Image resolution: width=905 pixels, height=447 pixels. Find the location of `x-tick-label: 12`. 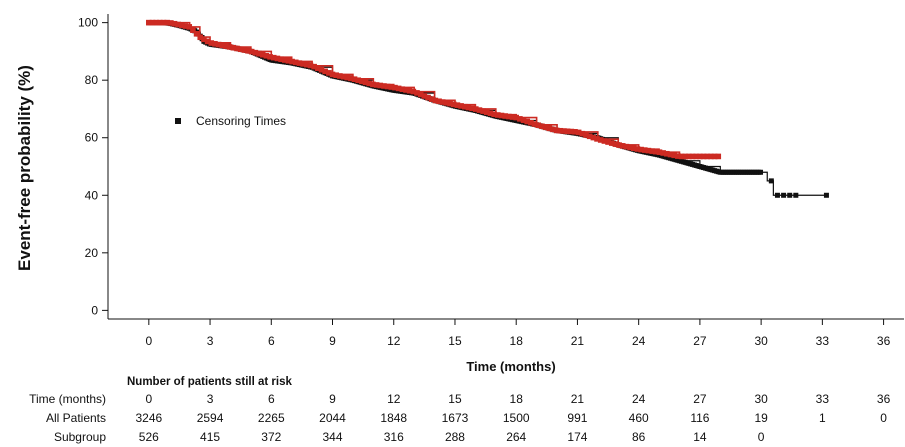

x-tick-label: 12 is located at coordinates (394, 341).